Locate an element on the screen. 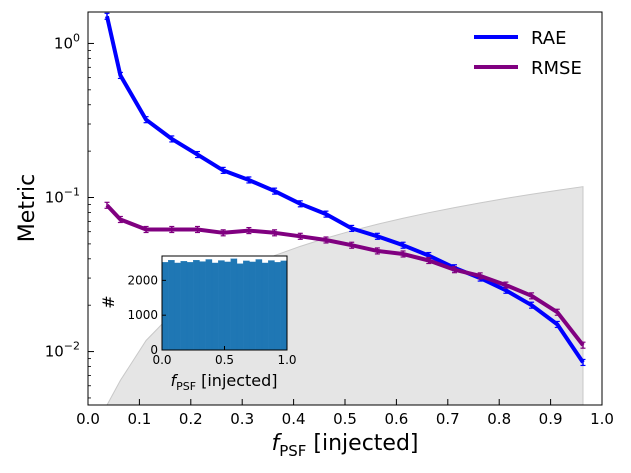 This screenshot has height=473, width=631. inset-x-tick-label: 0.5 is located at coordinates (224, 360).